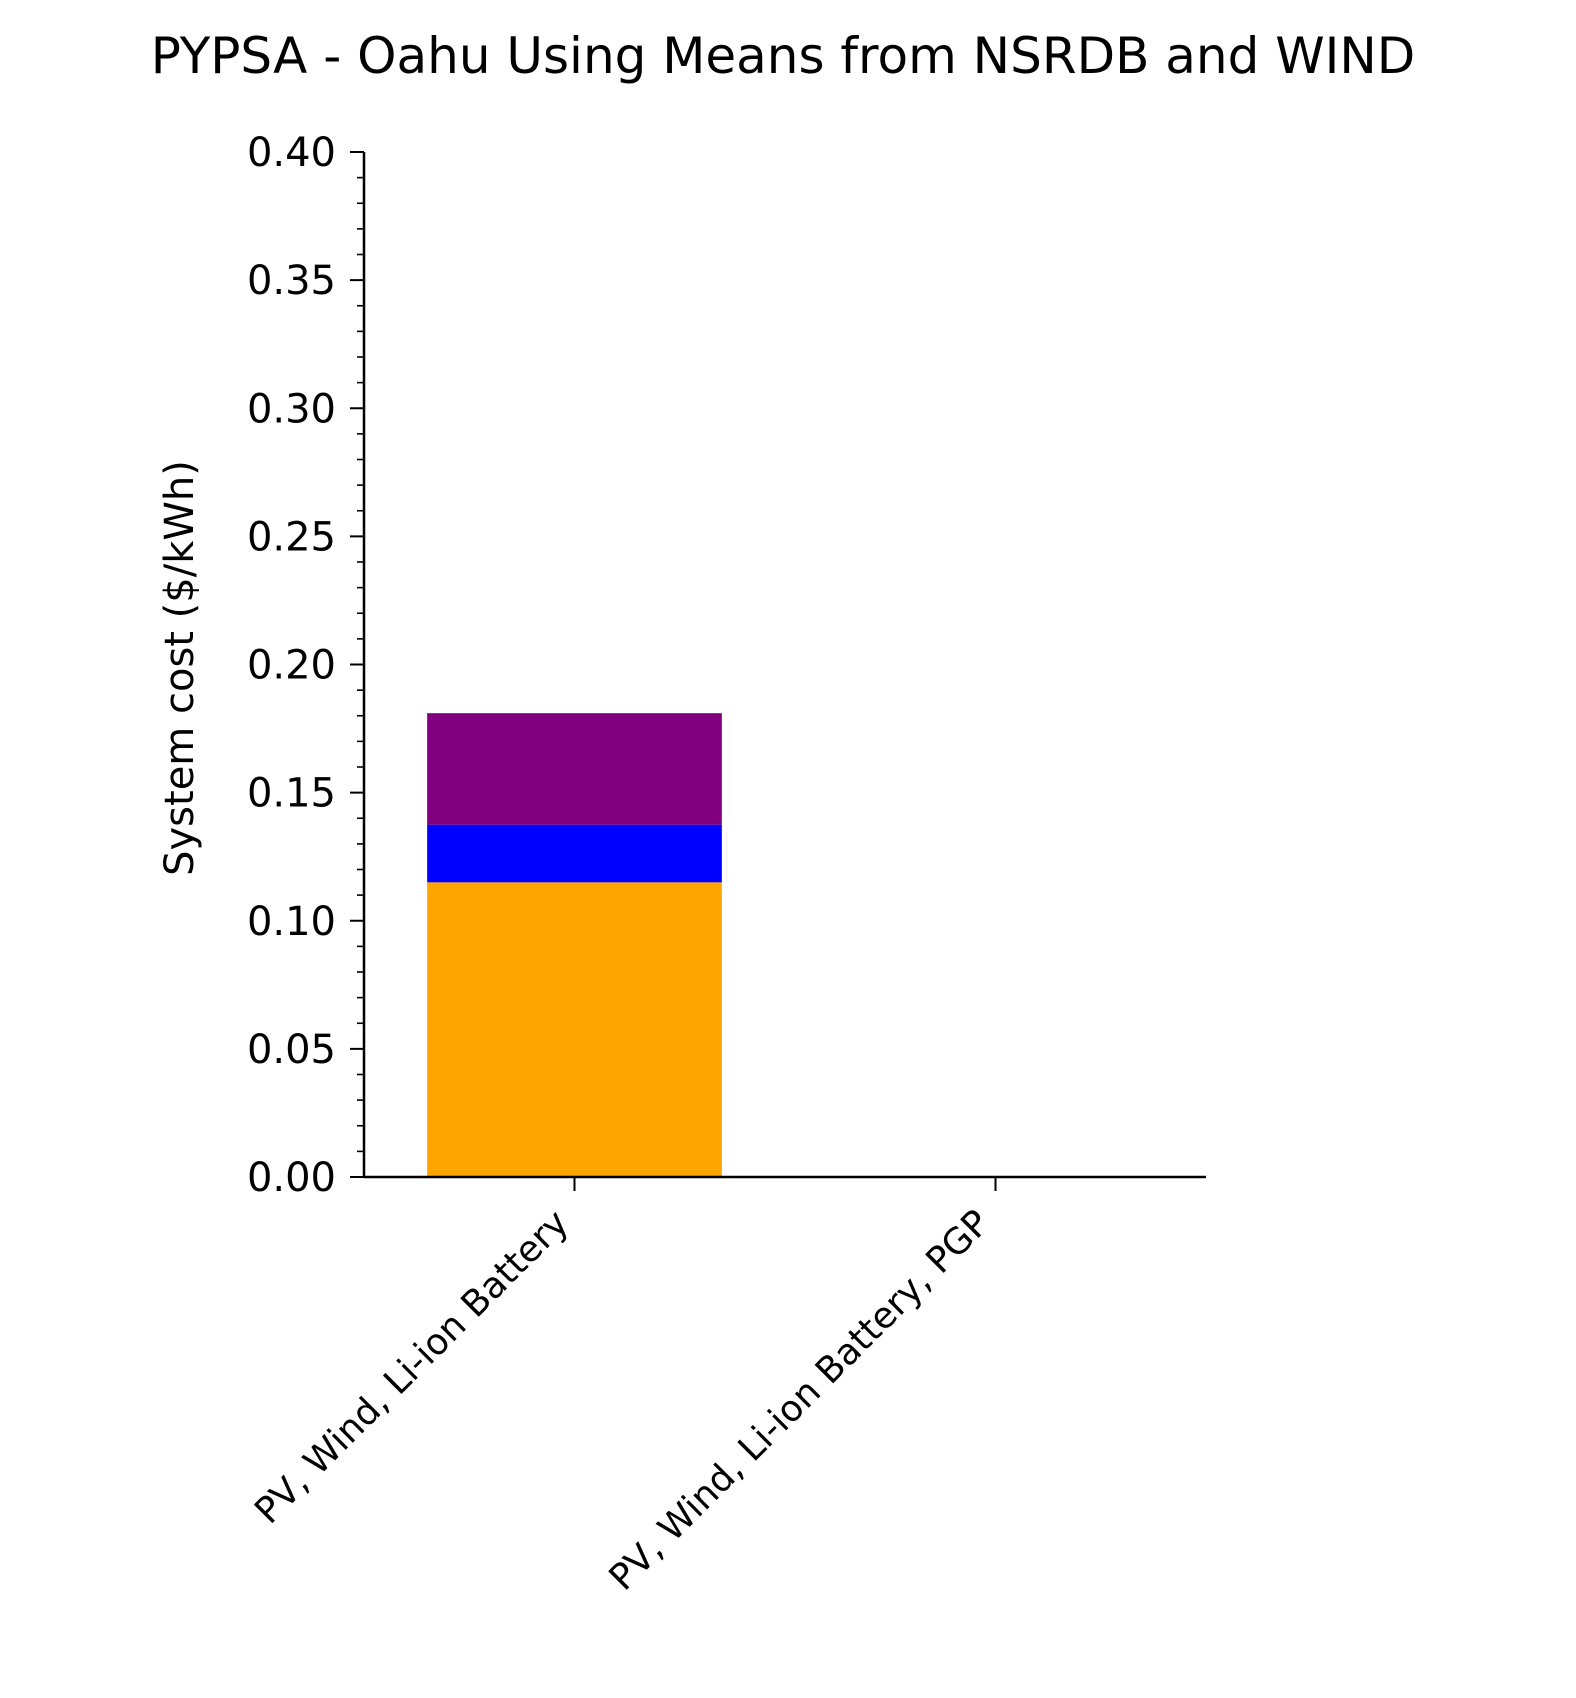 The height and width of the screenshot is (1698, 1576). I want to click on y-tick-label: 0.30, so click(291, 409).